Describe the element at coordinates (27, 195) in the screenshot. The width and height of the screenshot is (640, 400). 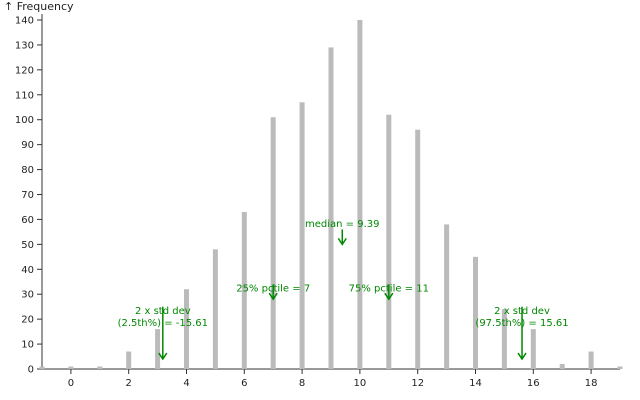
I see `y-tick-label: 70` at that location.